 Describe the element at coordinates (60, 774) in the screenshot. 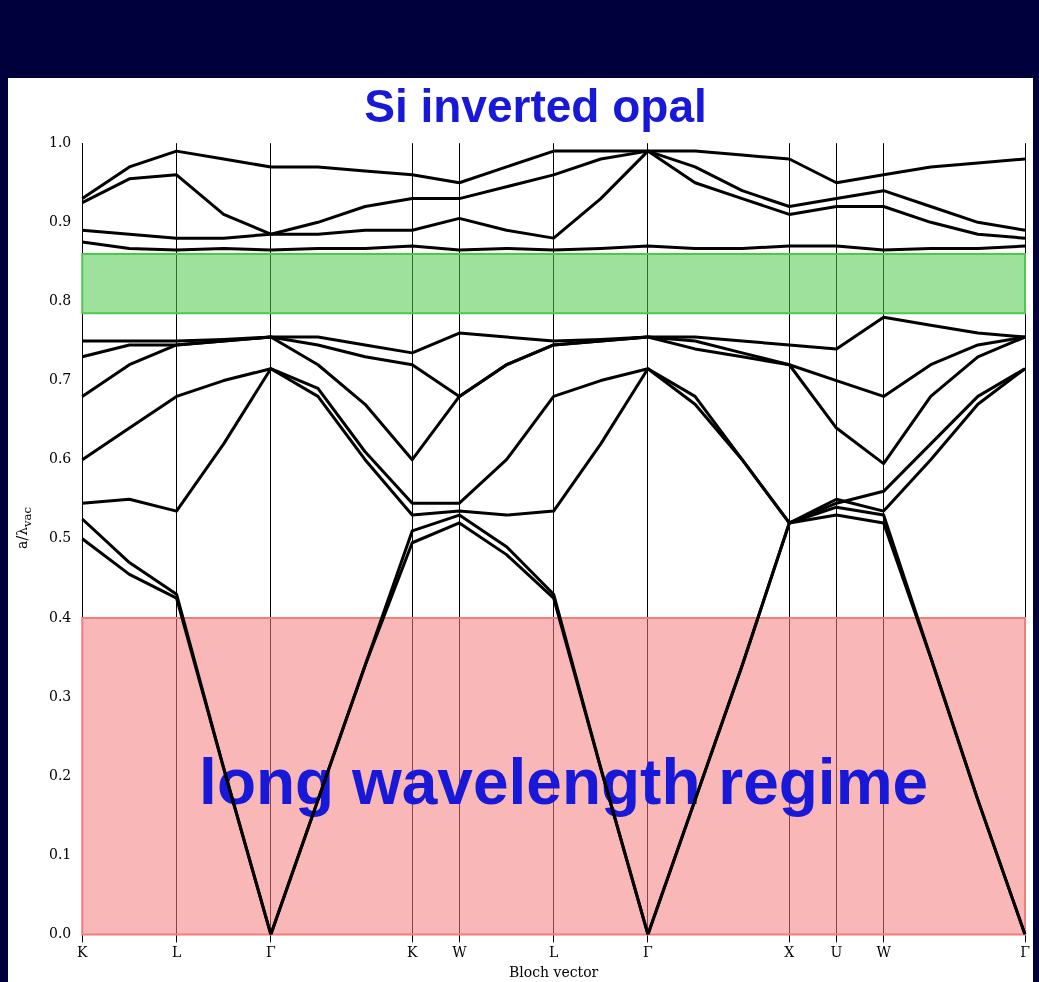

I see `y-tick-label: 0.2` at that location.